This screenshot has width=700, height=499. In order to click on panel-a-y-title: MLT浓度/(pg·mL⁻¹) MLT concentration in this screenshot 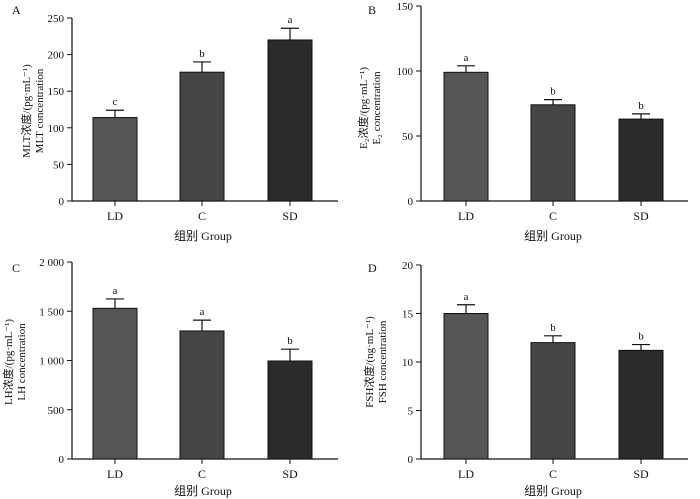, I will do `click(32, 111)`.